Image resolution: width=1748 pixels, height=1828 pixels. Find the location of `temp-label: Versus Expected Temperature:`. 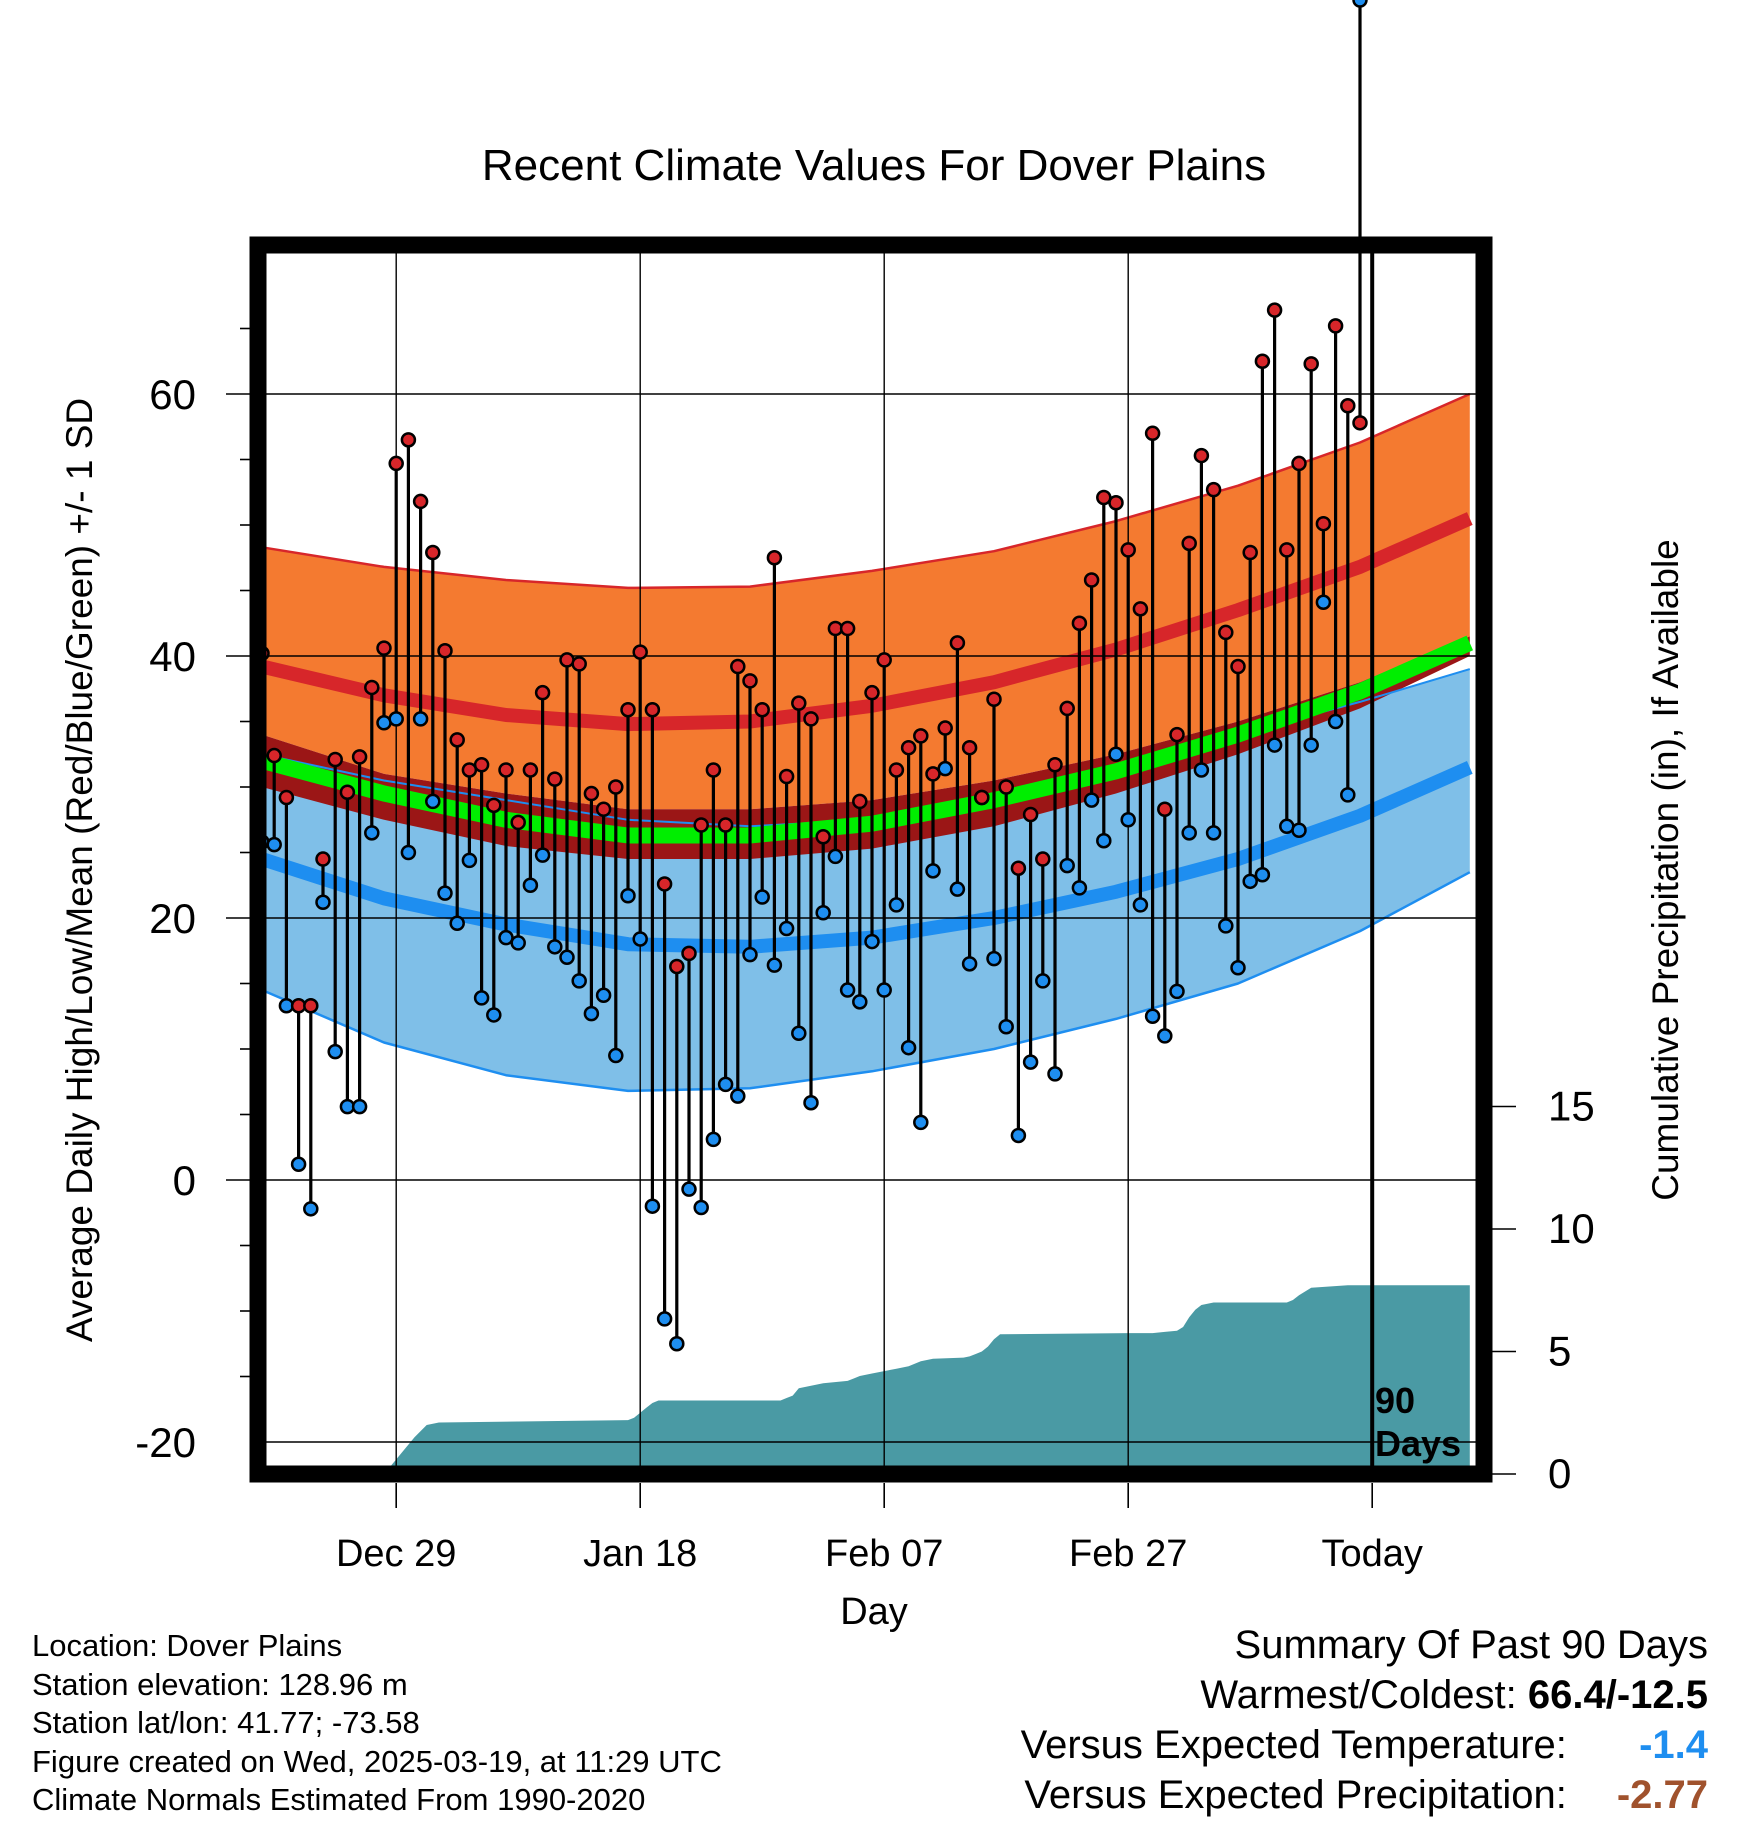

temp-label: Versus Expected Temperature: is located at coordinates (1293, 1745).